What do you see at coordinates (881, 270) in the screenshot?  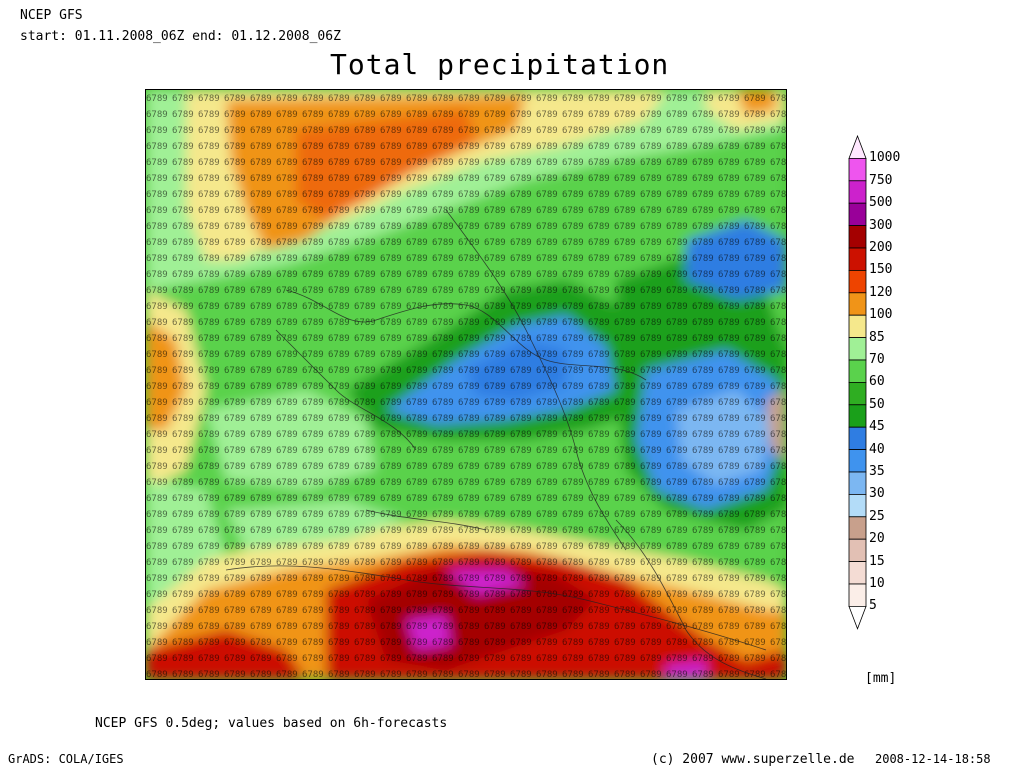 I see `colorbar-level-label: 150` at bounding box center [881, 270].